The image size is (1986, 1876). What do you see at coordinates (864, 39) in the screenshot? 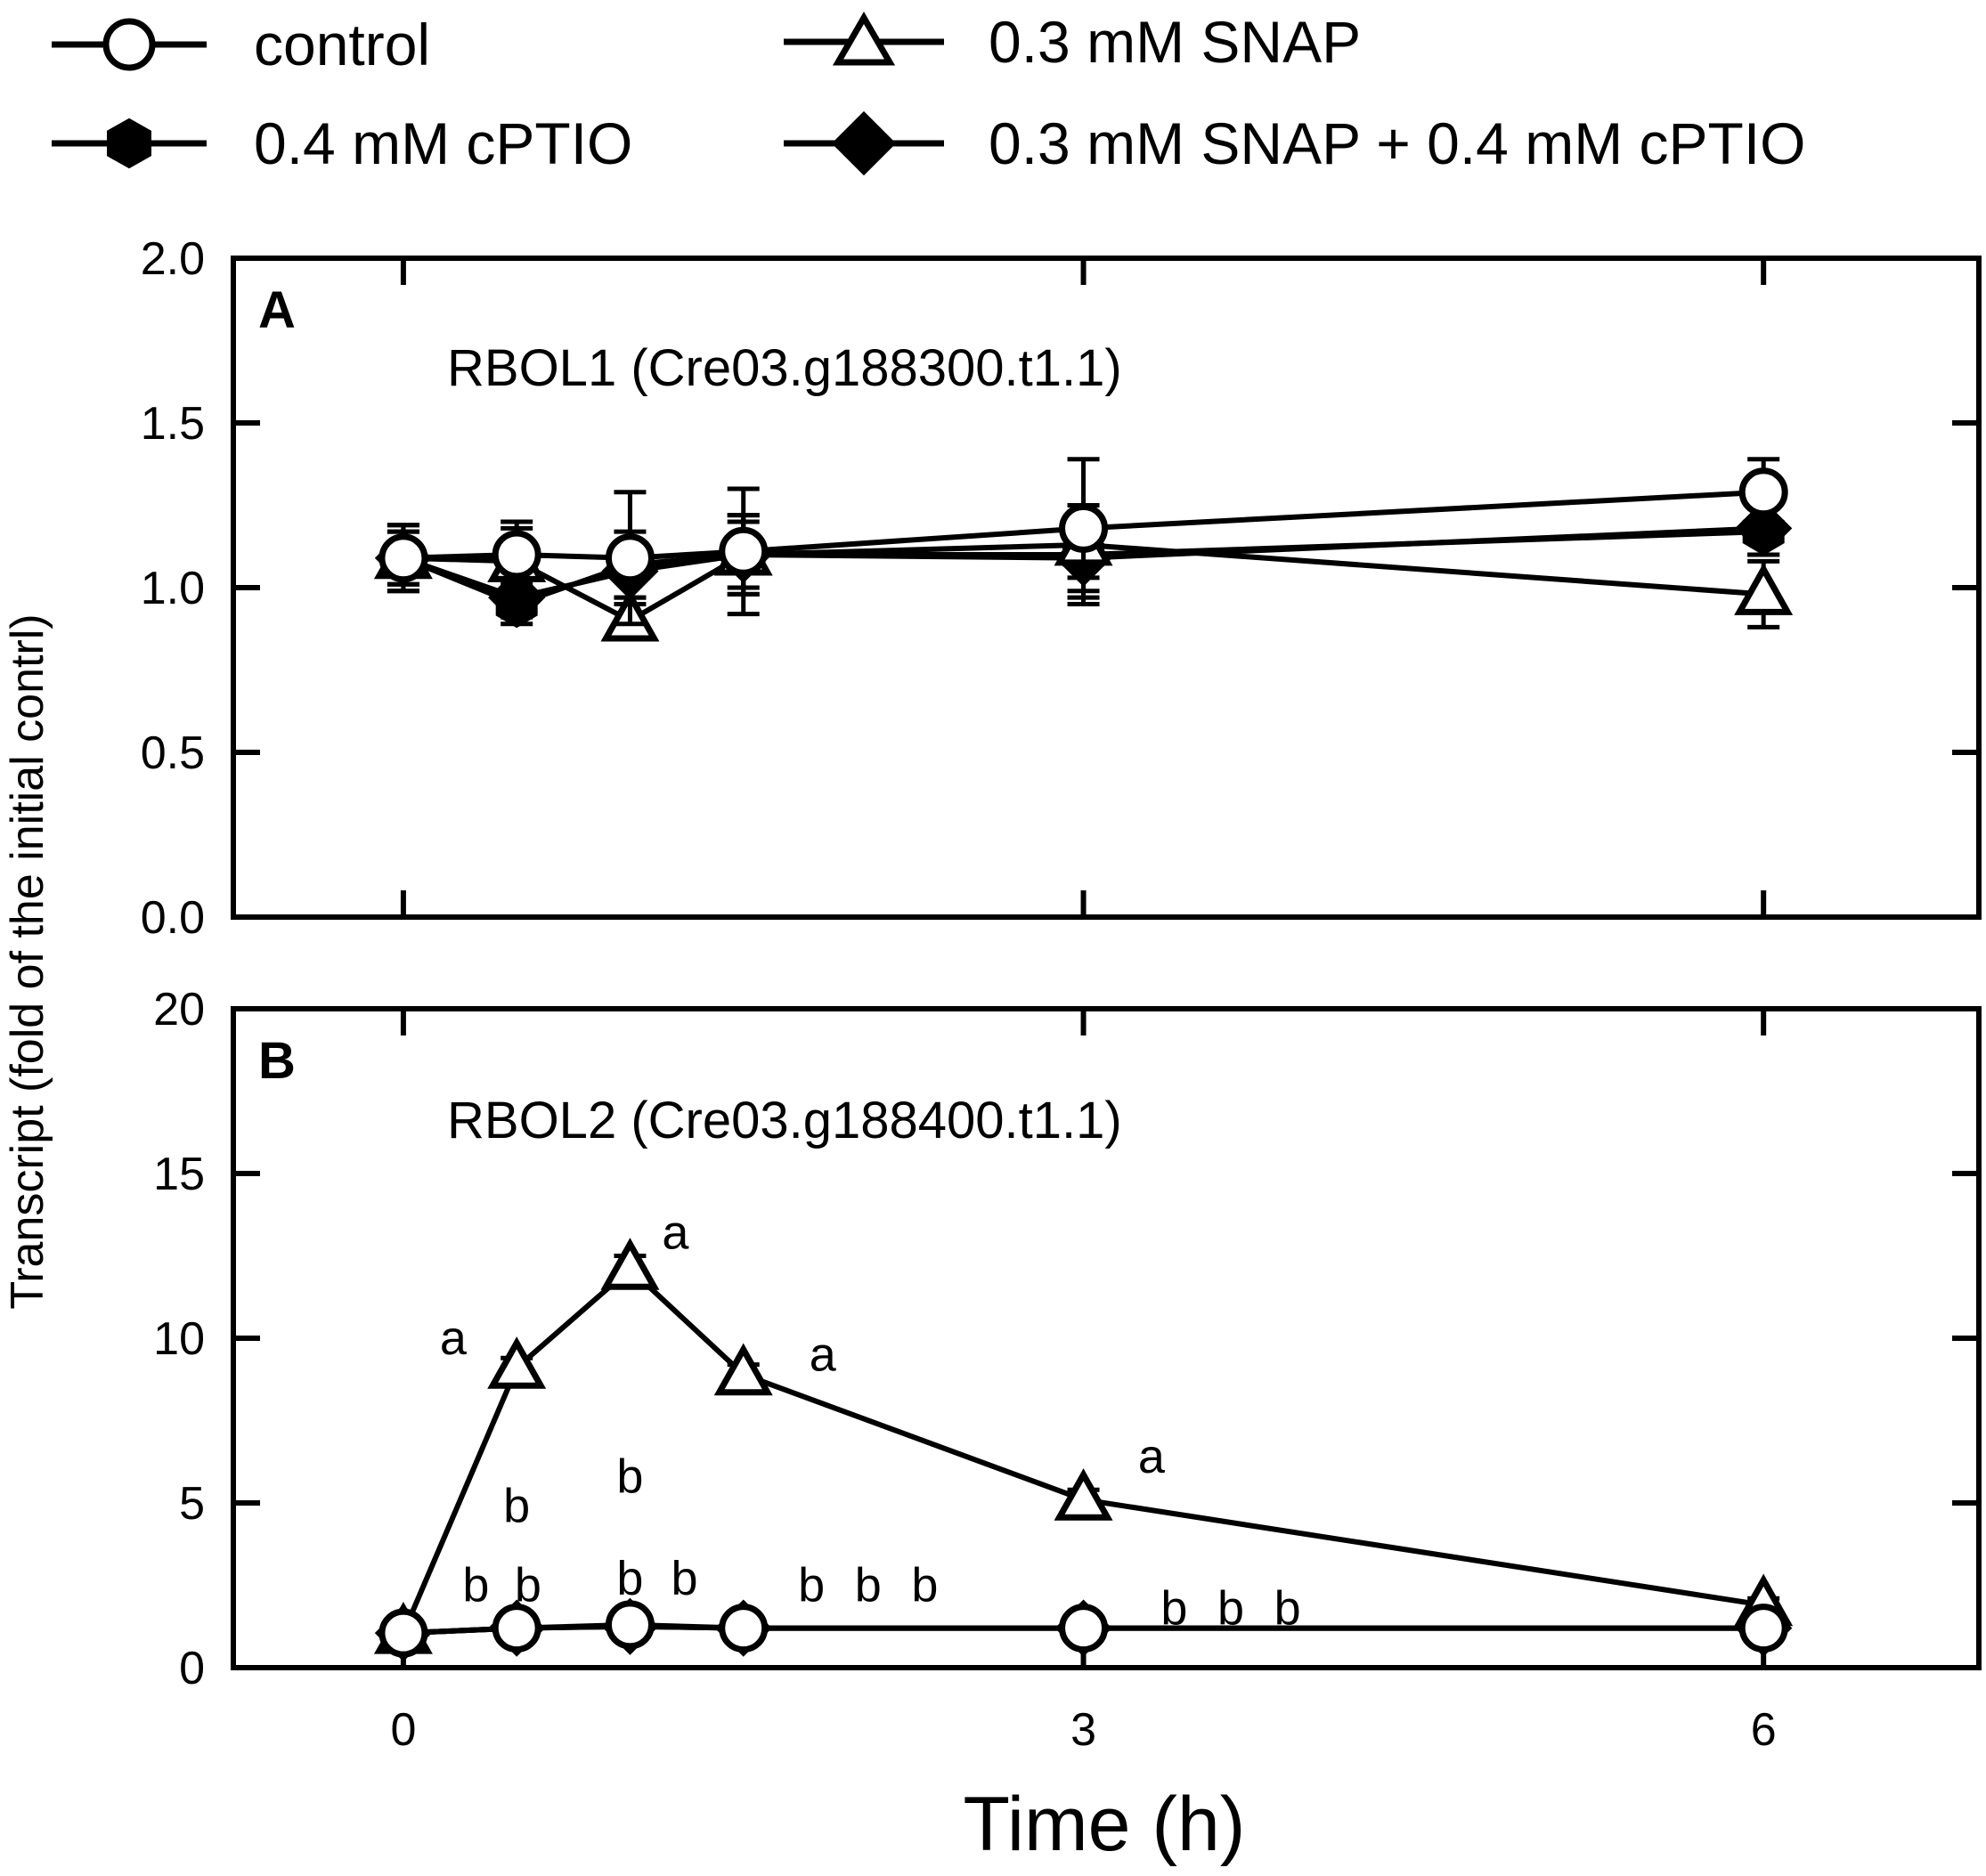
I see `legend-marker-triangle-open` at bounding box center [864, 39].